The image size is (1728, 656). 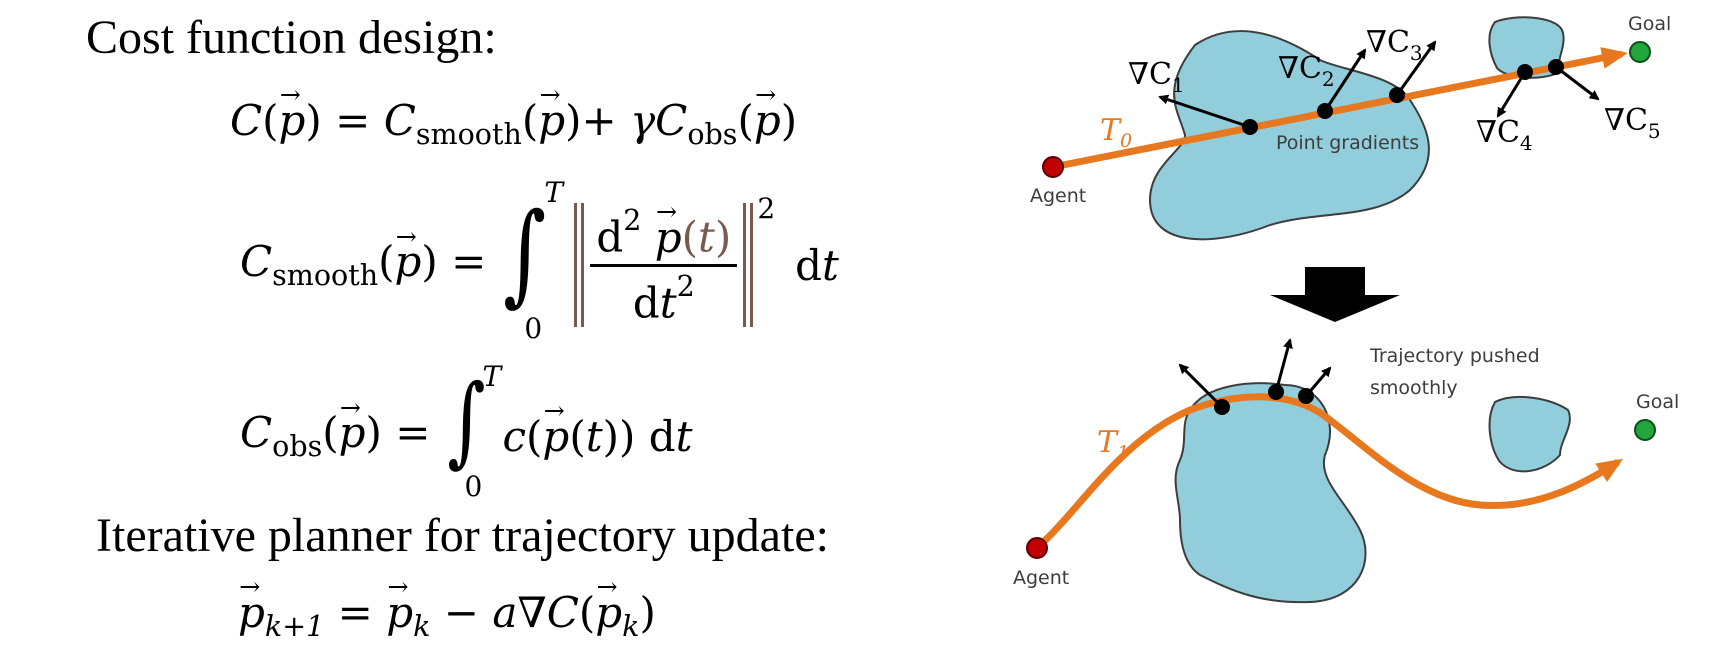 What do you see at coordinates (1058, 196) in the screenshot?
I see `label-agent-top: Agent` at bounding box center [1058, 196].